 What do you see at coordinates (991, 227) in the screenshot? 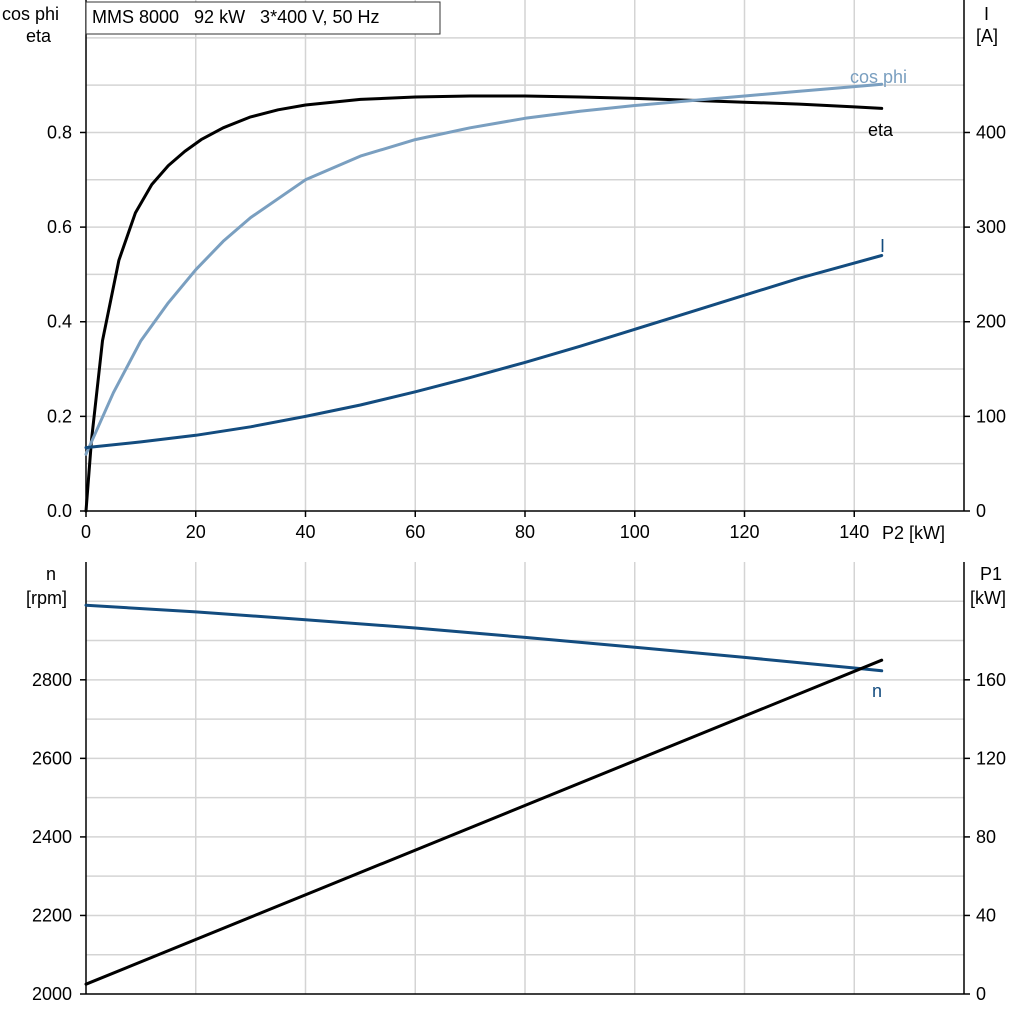
I see `right-tick-label: 300` at bounding box center [991, 227].